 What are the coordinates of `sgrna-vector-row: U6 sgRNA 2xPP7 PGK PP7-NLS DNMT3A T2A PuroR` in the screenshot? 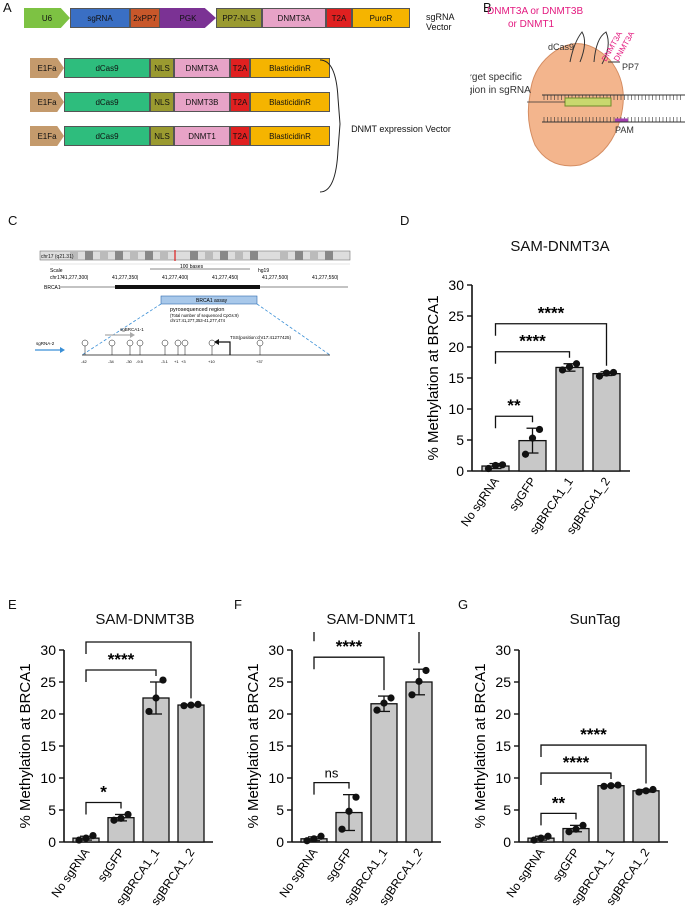 It's located at (254, 18).